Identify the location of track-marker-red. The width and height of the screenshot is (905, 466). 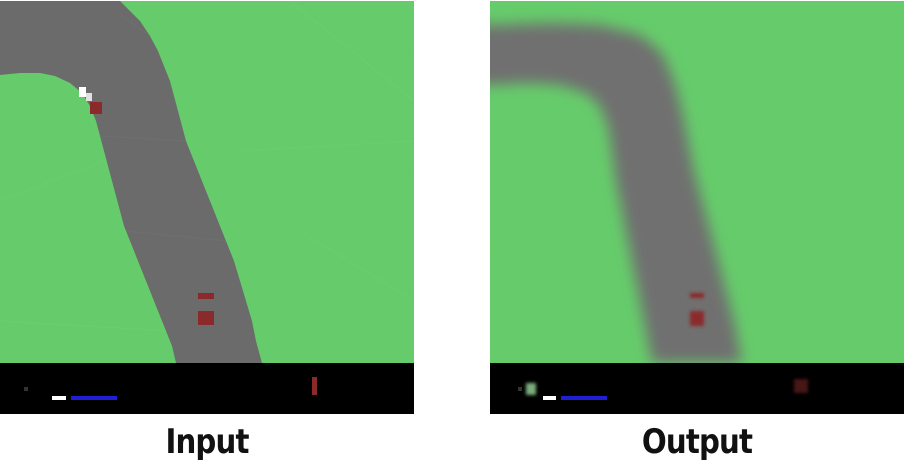
(96, 108).